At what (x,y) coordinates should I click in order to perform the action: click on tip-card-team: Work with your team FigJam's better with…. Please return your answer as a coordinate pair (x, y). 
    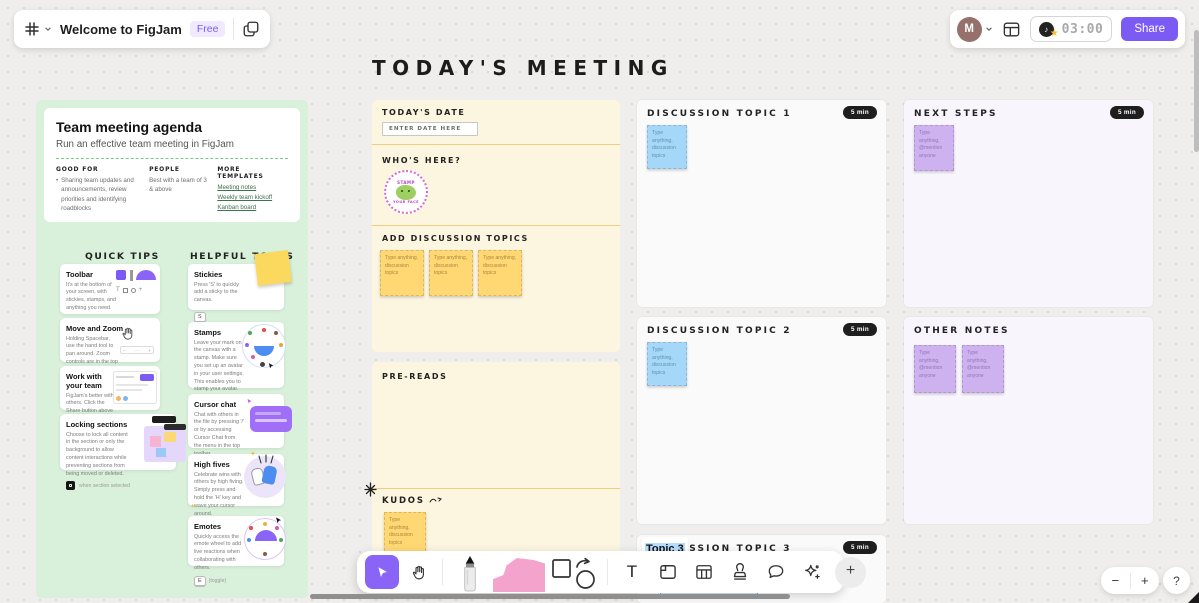
    Looking at the image, I should click on (110, 394).